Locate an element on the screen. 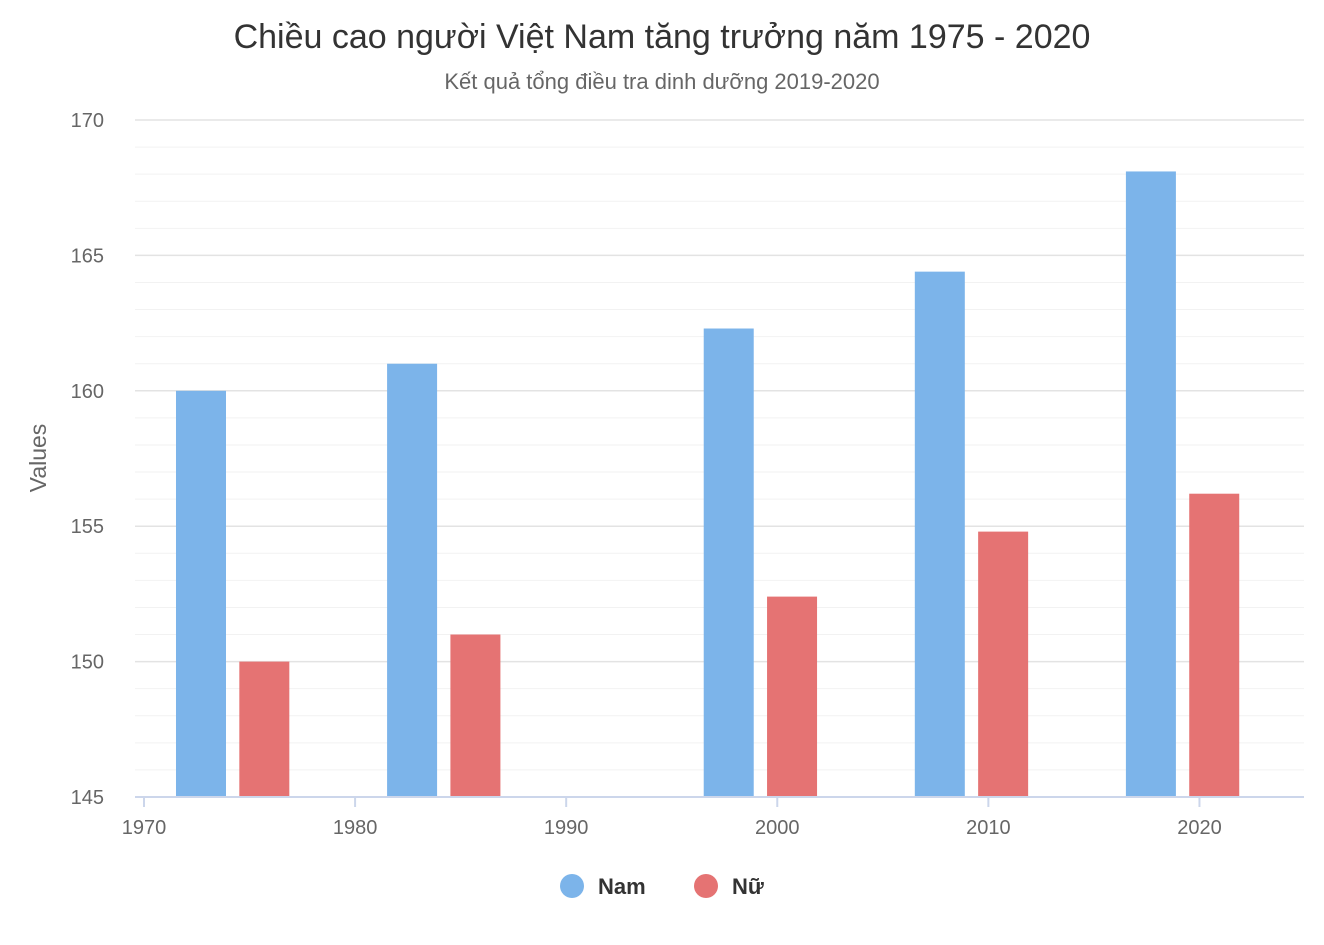 This screenshot has height=945, width=1324. bar-nu-2000 is located at coordinates (792, 696).